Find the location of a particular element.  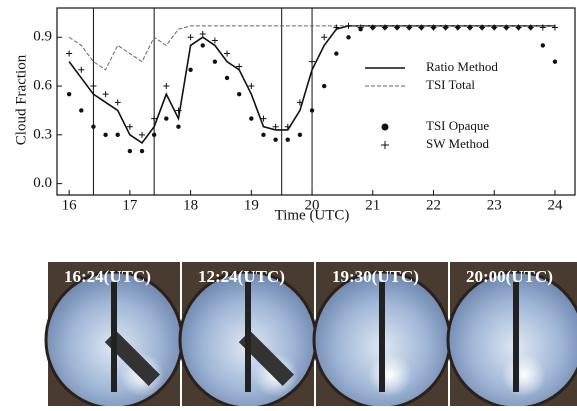

x-tick-label: 23 is located at coordinates (494, 205).